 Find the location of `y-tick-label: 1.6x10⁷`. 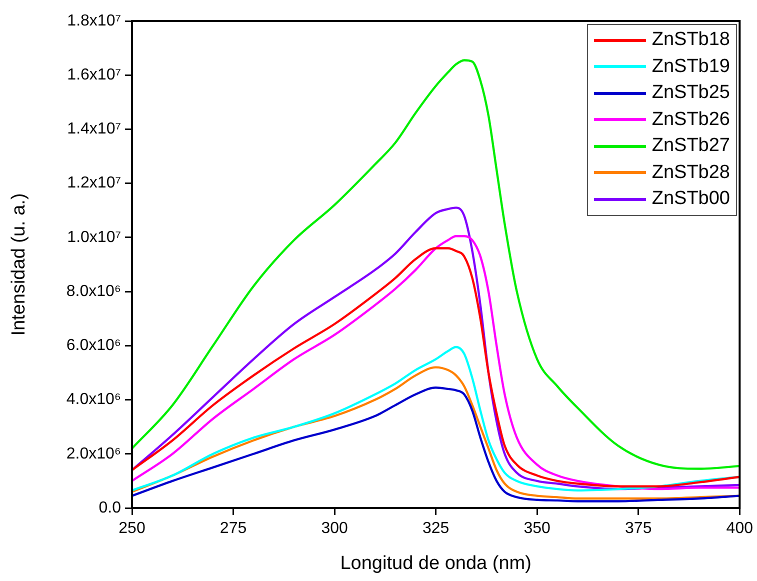

y-tick-label: 1.6x10⁷ is located at coordinates (94, 75).